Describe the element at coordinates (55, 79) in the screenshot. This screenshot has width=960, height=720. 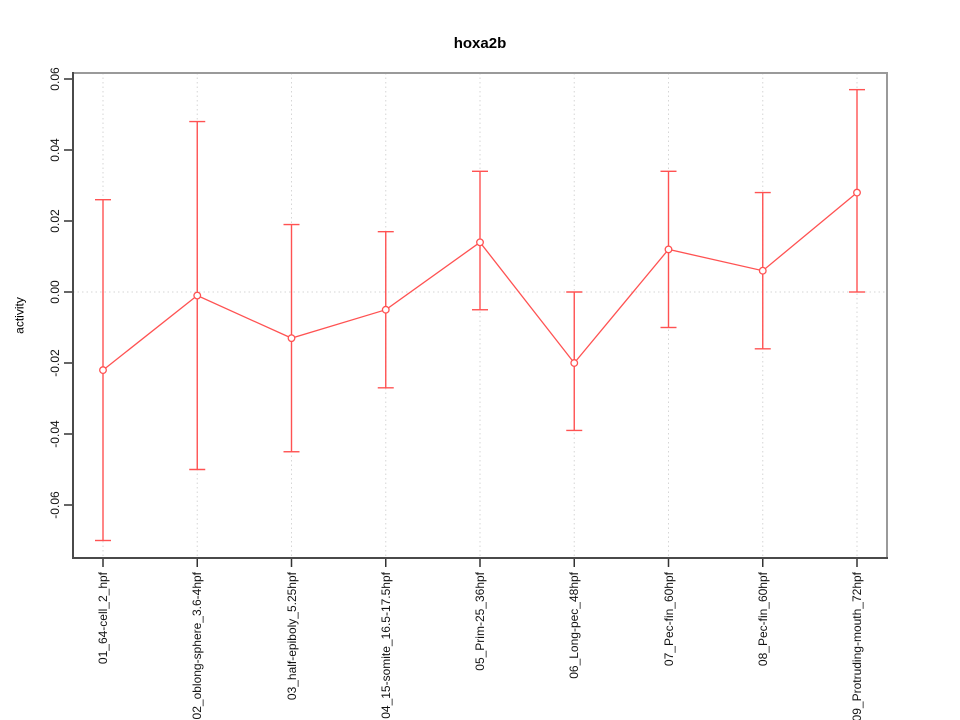
I see `y-tick-label: 0.06` at that location.